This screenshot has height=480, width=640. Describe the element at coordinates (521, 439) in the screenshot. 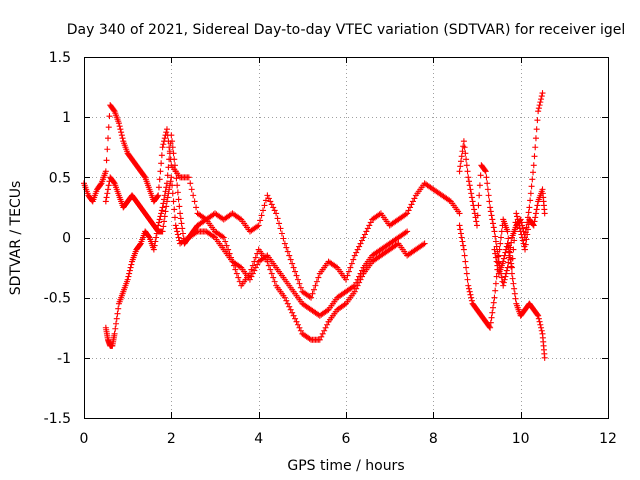

I see `x-tick-label: 10` at that location.